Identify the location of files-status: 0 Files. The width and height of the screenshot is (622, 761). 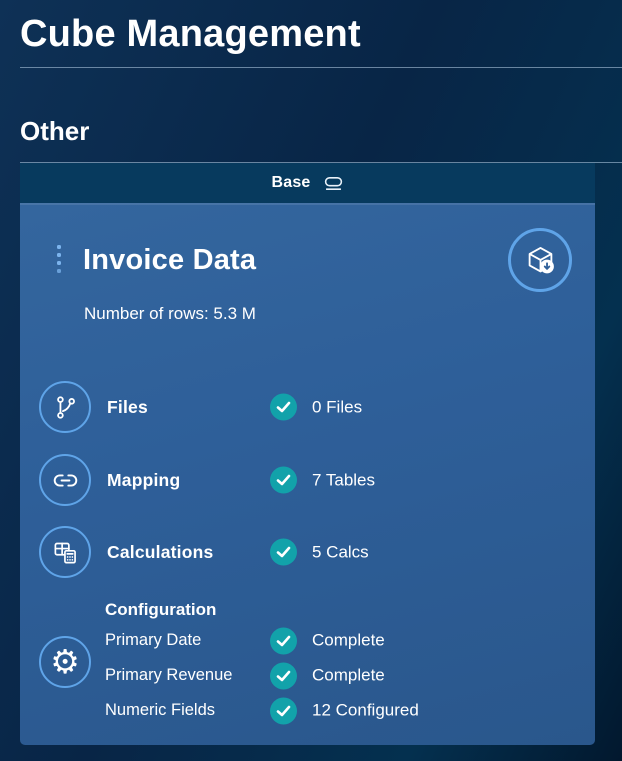
(316, 407).